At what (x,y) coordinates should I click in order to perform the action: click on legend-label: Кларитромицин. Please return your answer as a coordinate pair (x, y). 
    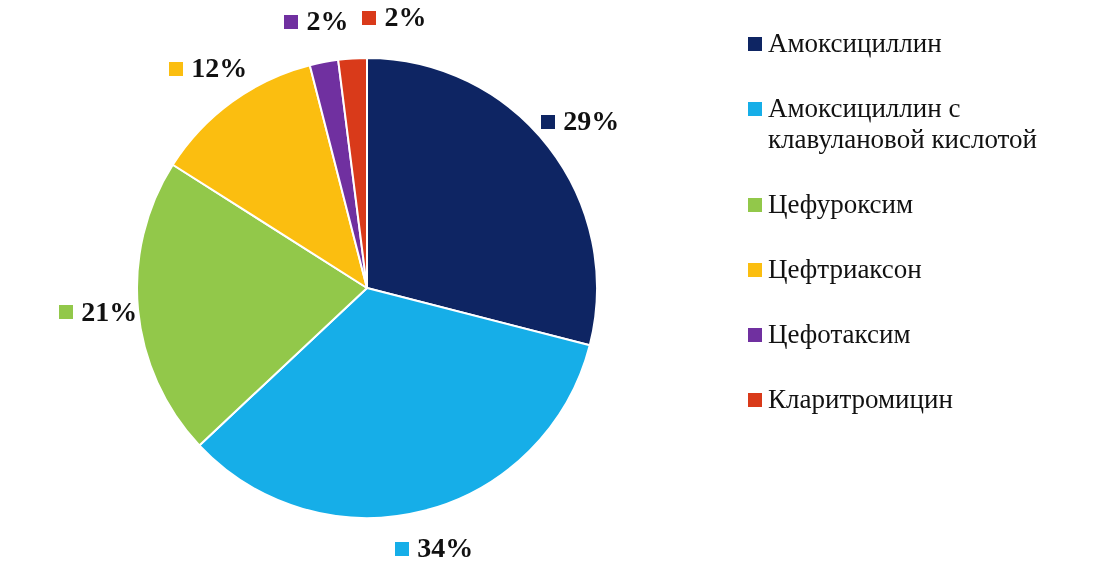
    Looking at the image, I should click on (860, 399).